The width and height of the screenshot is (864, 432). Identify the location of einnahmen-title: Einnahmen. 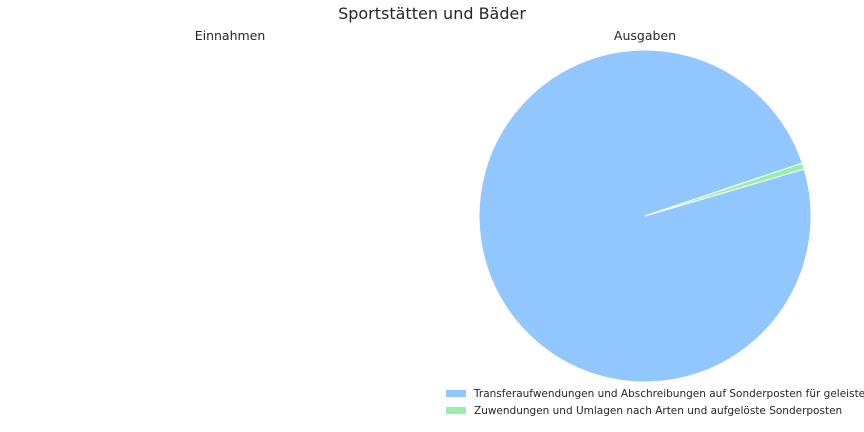
(230, 35).